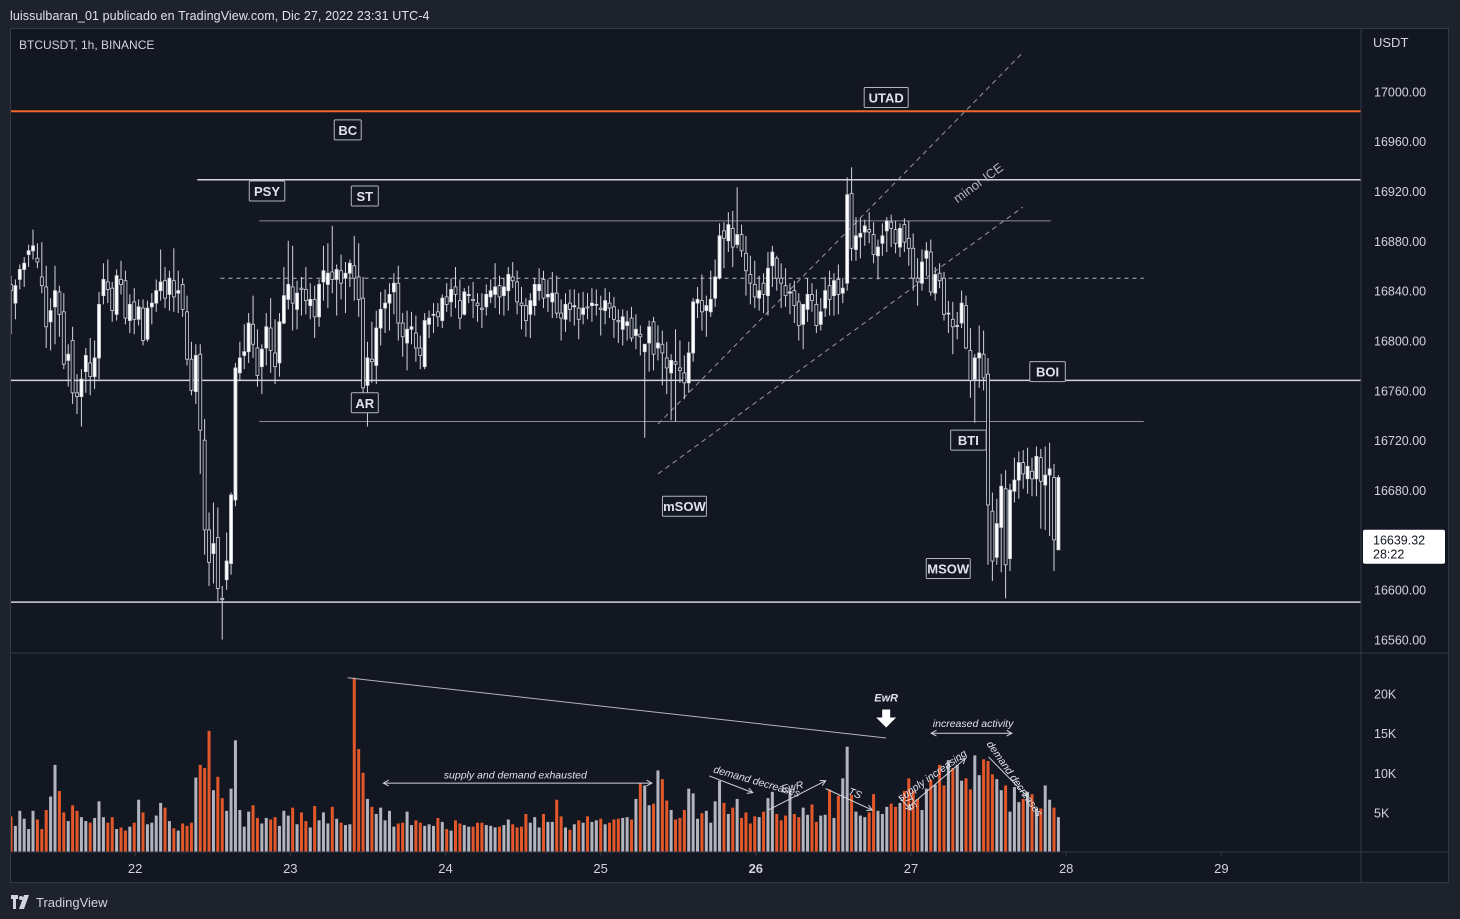  What do you see at coordinates (948, 569) in the screenshot?
I see `label-msow: MSOW` at bounding box center [948, 569].